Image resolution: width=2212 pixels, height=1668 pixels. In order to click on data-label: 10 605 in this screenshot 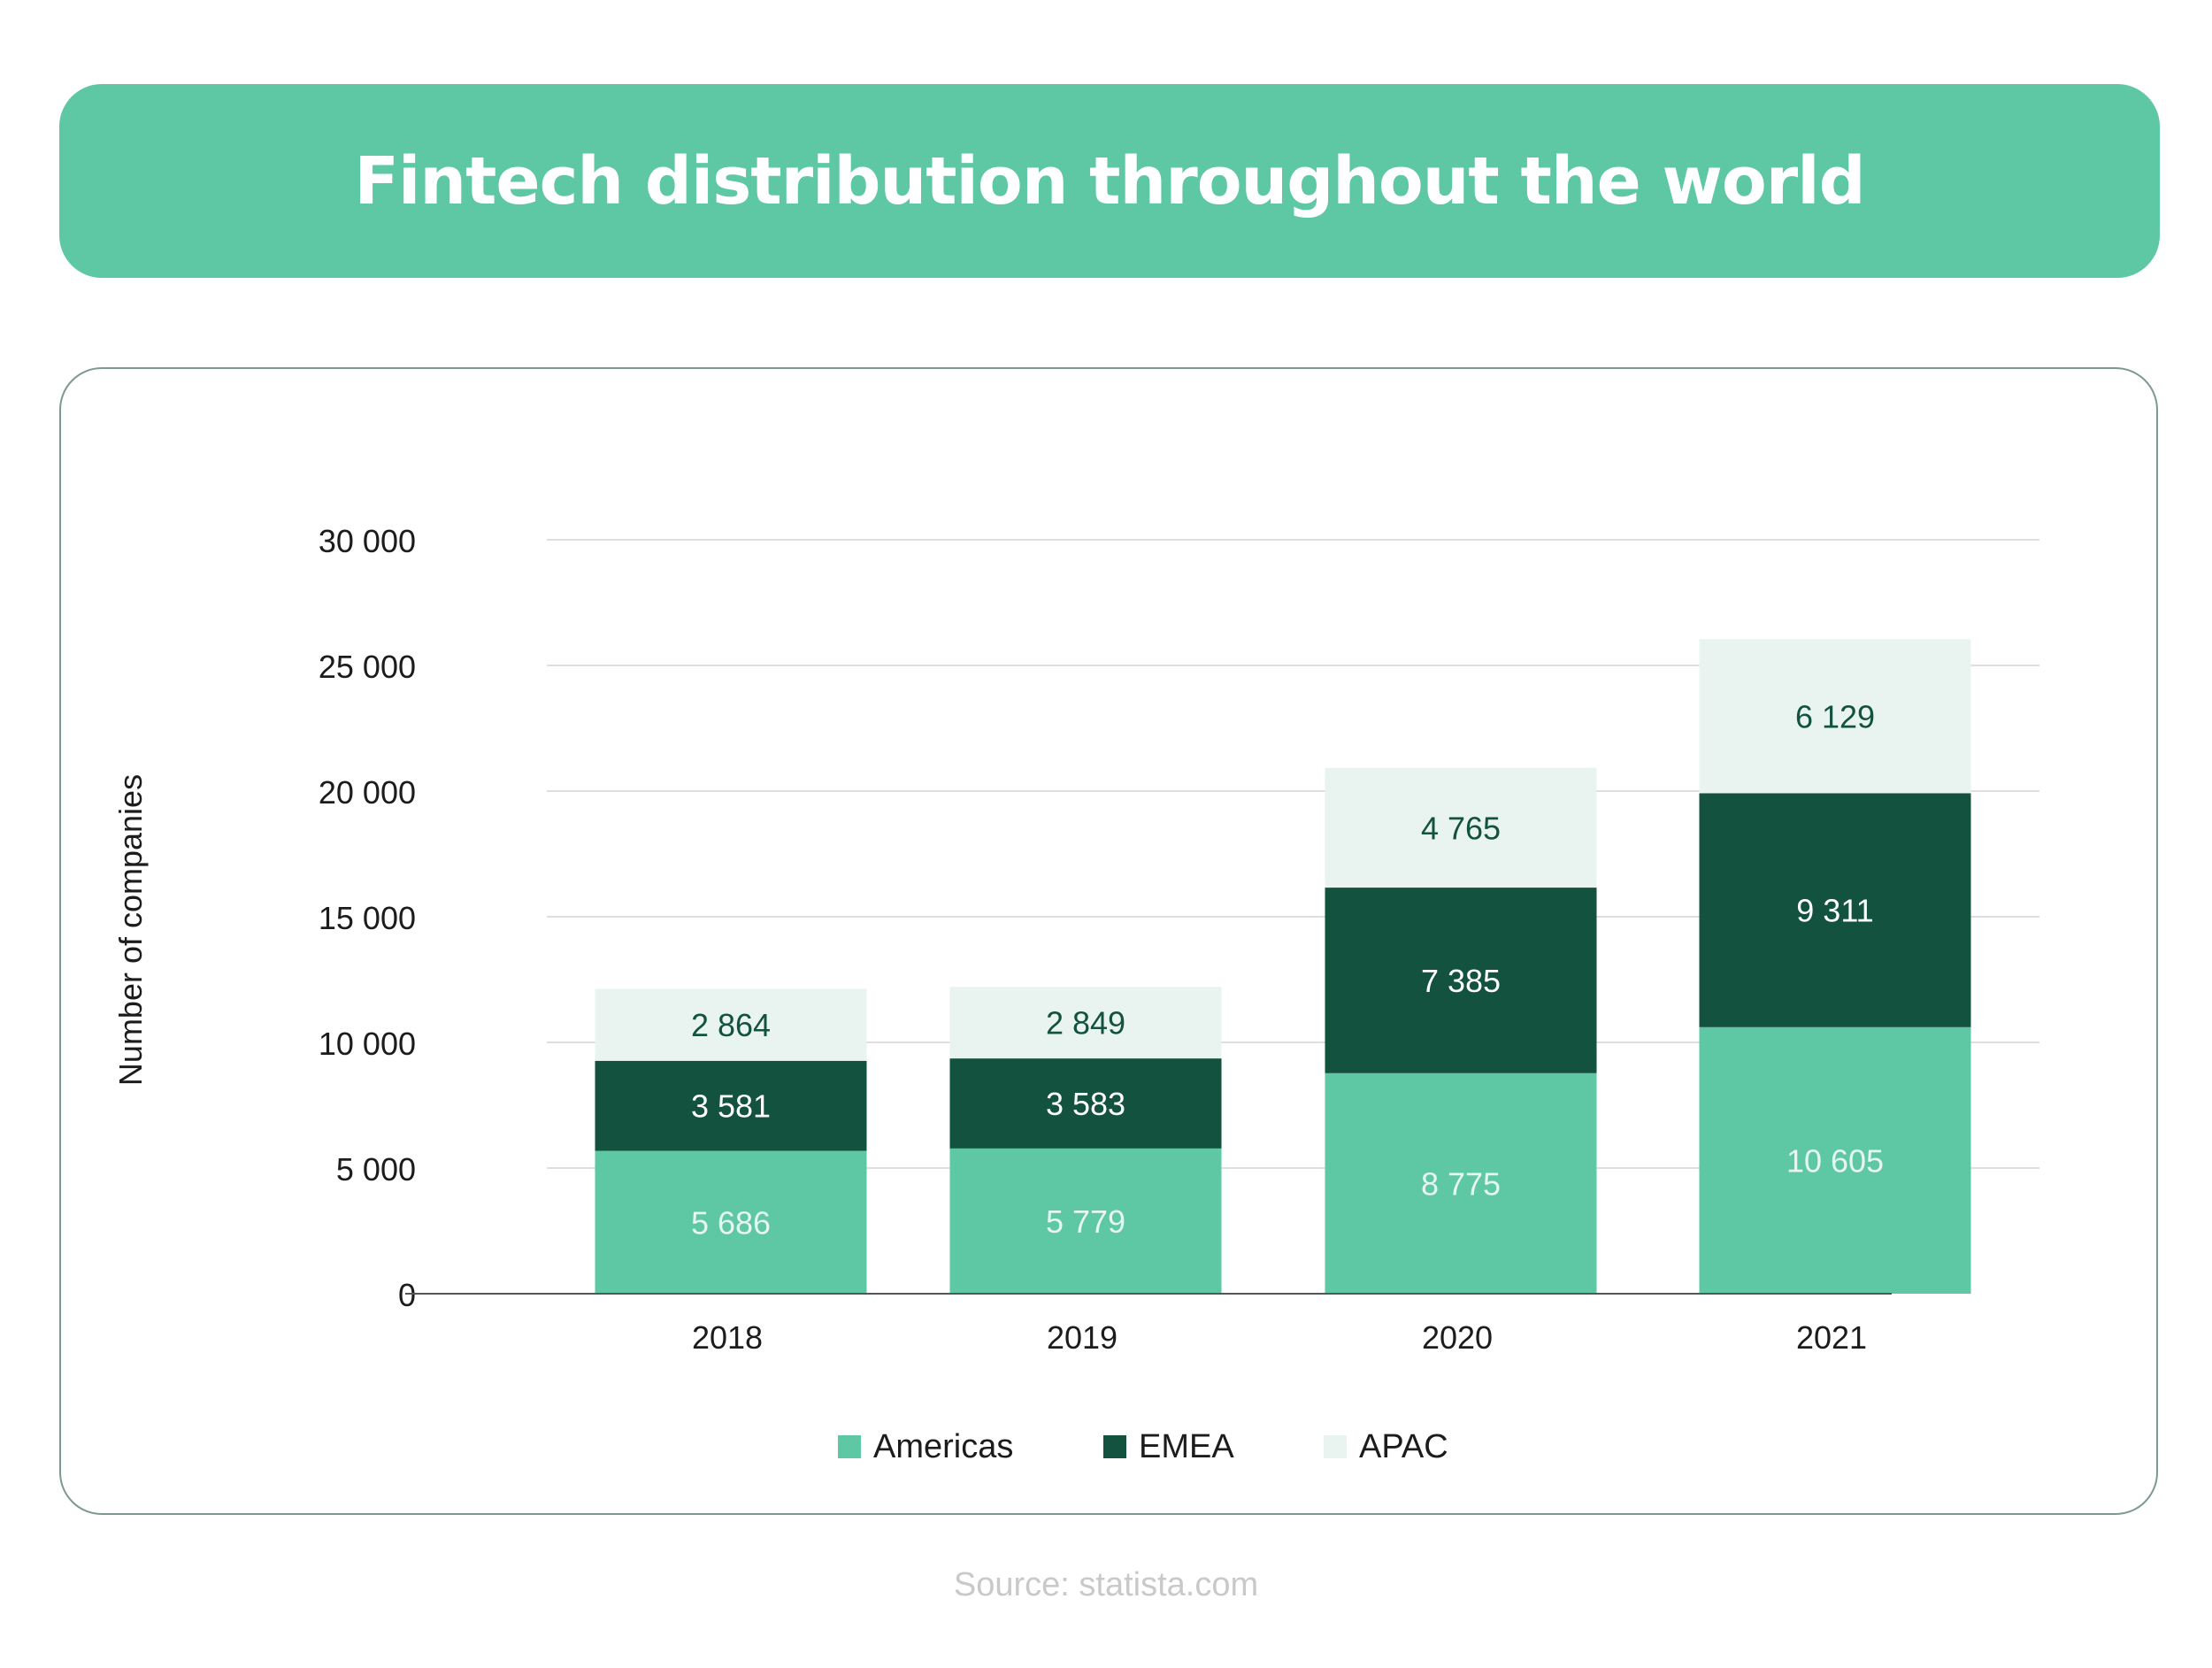, I will do `click(1835, 1161)`.